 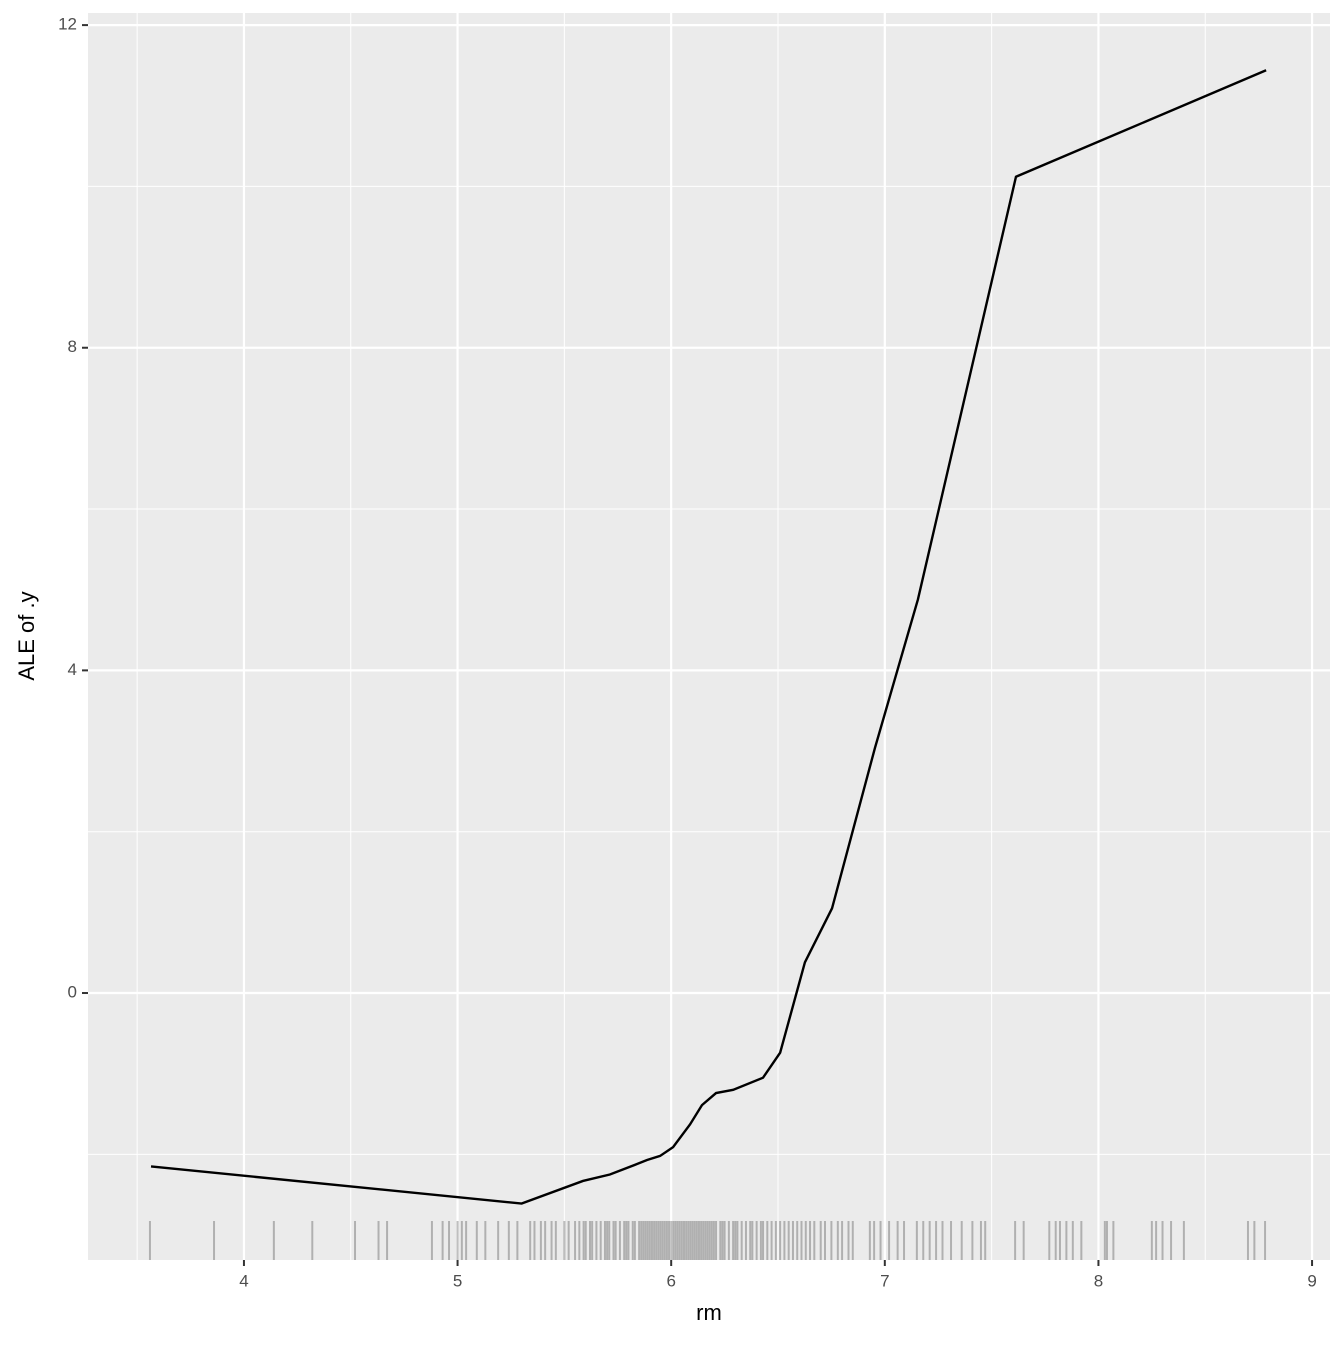 I want to click on x-tick-label: 7, so click(x=884, y=1280).